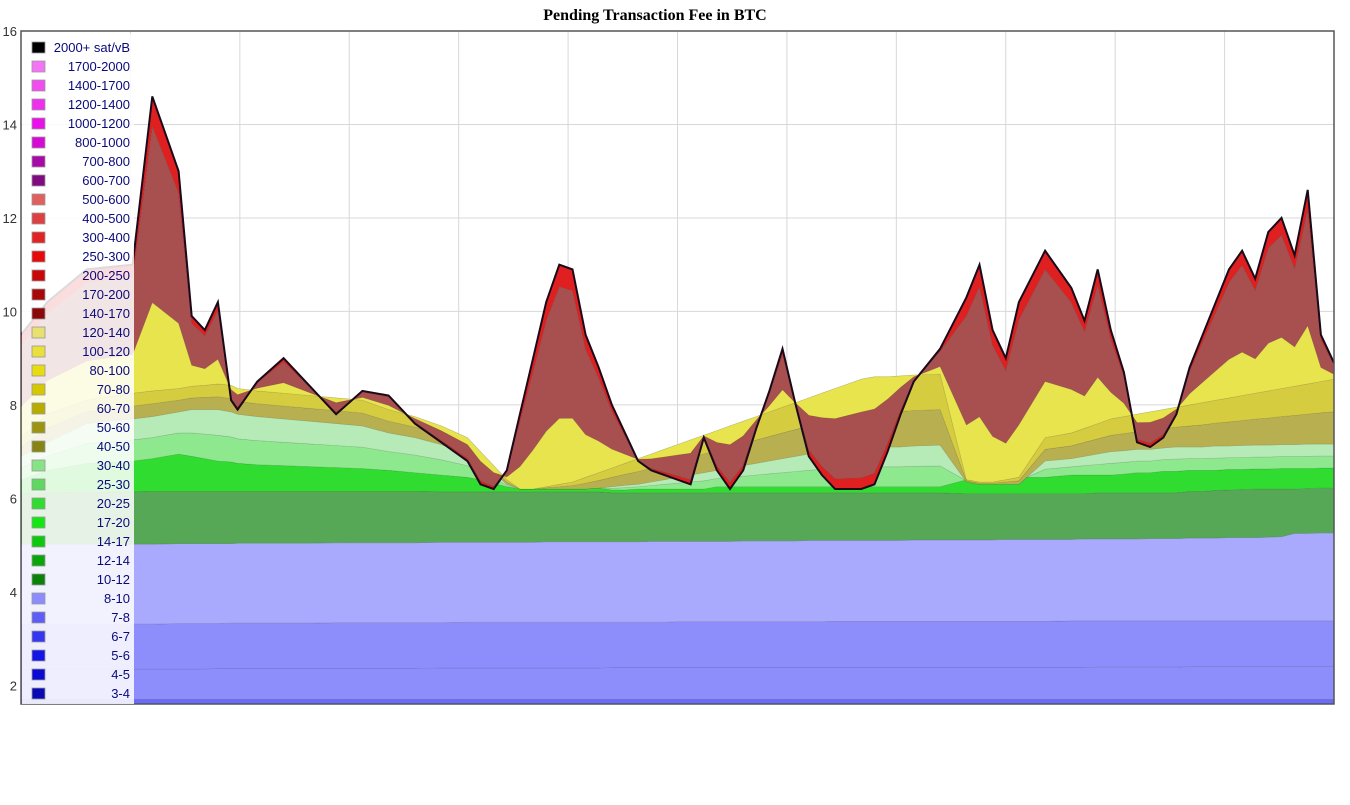 This screenshot has width=1350, height=805. Describe the element at coordinates (102, 142) in the screenshot. I see `legend-label: 800-1000` at that location.